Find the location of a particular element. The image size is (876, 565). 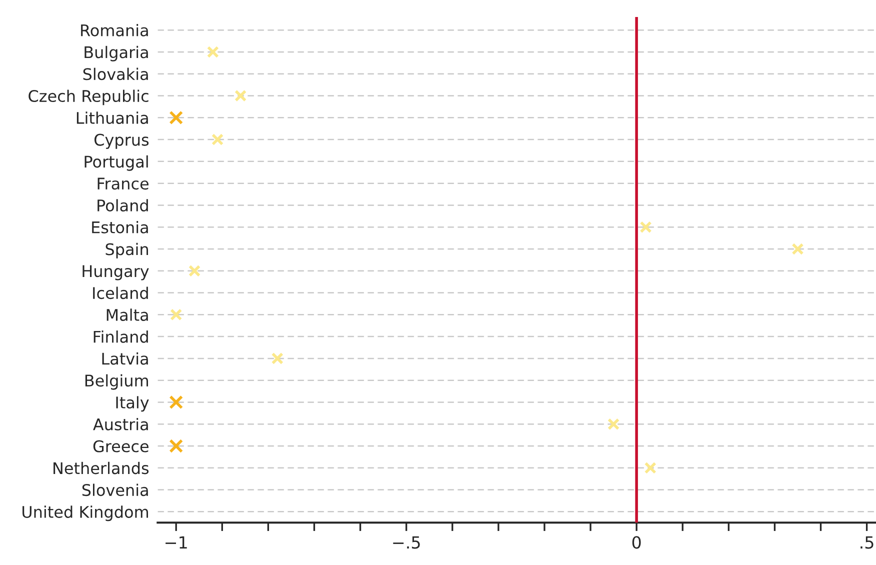

y-tick-label: Portugal is located at coordinates (116, 163).